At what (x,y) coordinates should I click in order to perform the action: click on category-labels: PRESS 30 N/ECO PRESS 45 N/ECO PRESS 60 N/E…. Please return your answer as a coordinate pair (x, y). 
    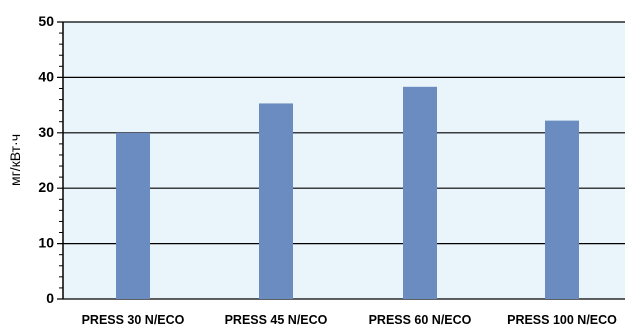
    Looking at the image, I should click on (350, 320).